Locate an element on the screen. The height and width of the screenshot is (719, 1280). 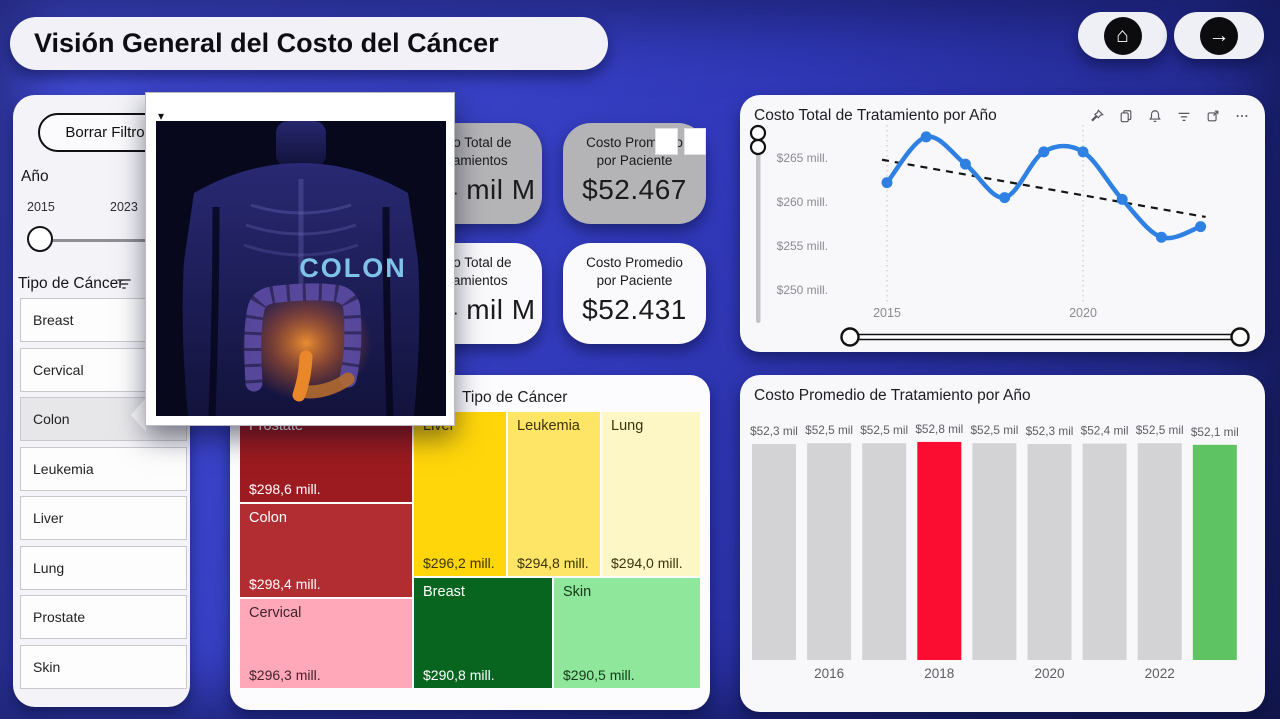
colon-image-popup: ▾ is located at coordinates (300, 259).